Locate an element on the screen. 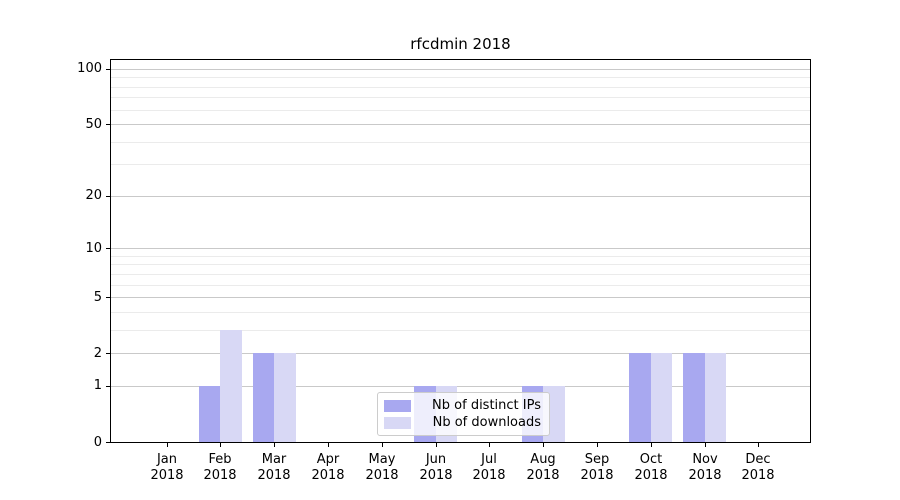 The image size is (900, 500). bar-distinct-ips-mar is located at coordinates (263, 397).